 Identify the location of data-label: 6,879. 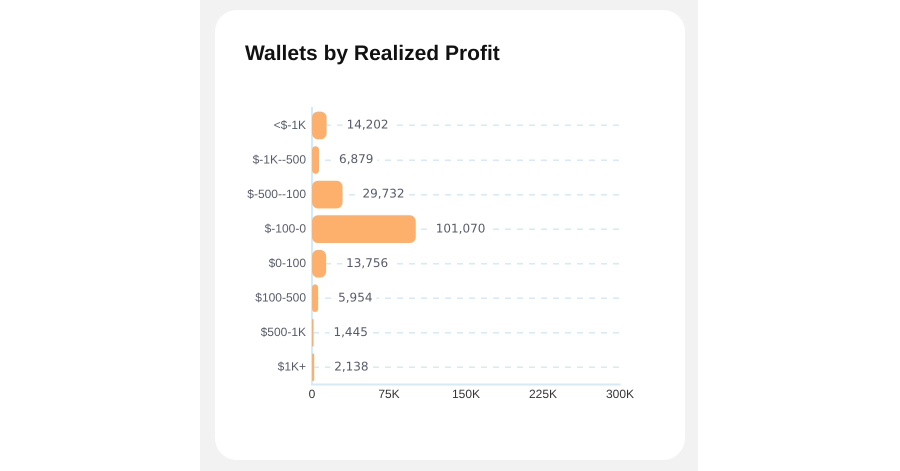
(356, 159).